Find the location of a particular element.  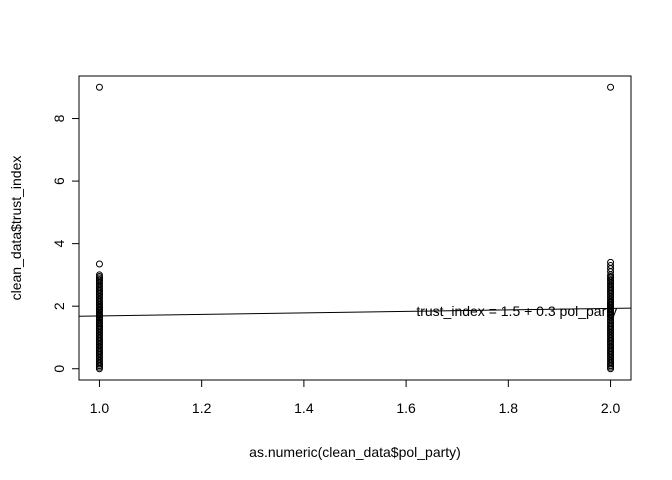

x-tick-label: 1.2 is located at coordinates (202, 408).